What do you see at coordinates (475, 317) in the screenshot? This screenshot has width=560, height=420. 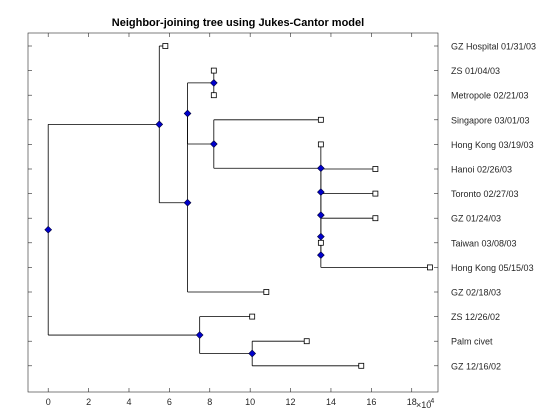 I see `leaf-label: ZS 12/26/02` at bounding box center [475, 317].